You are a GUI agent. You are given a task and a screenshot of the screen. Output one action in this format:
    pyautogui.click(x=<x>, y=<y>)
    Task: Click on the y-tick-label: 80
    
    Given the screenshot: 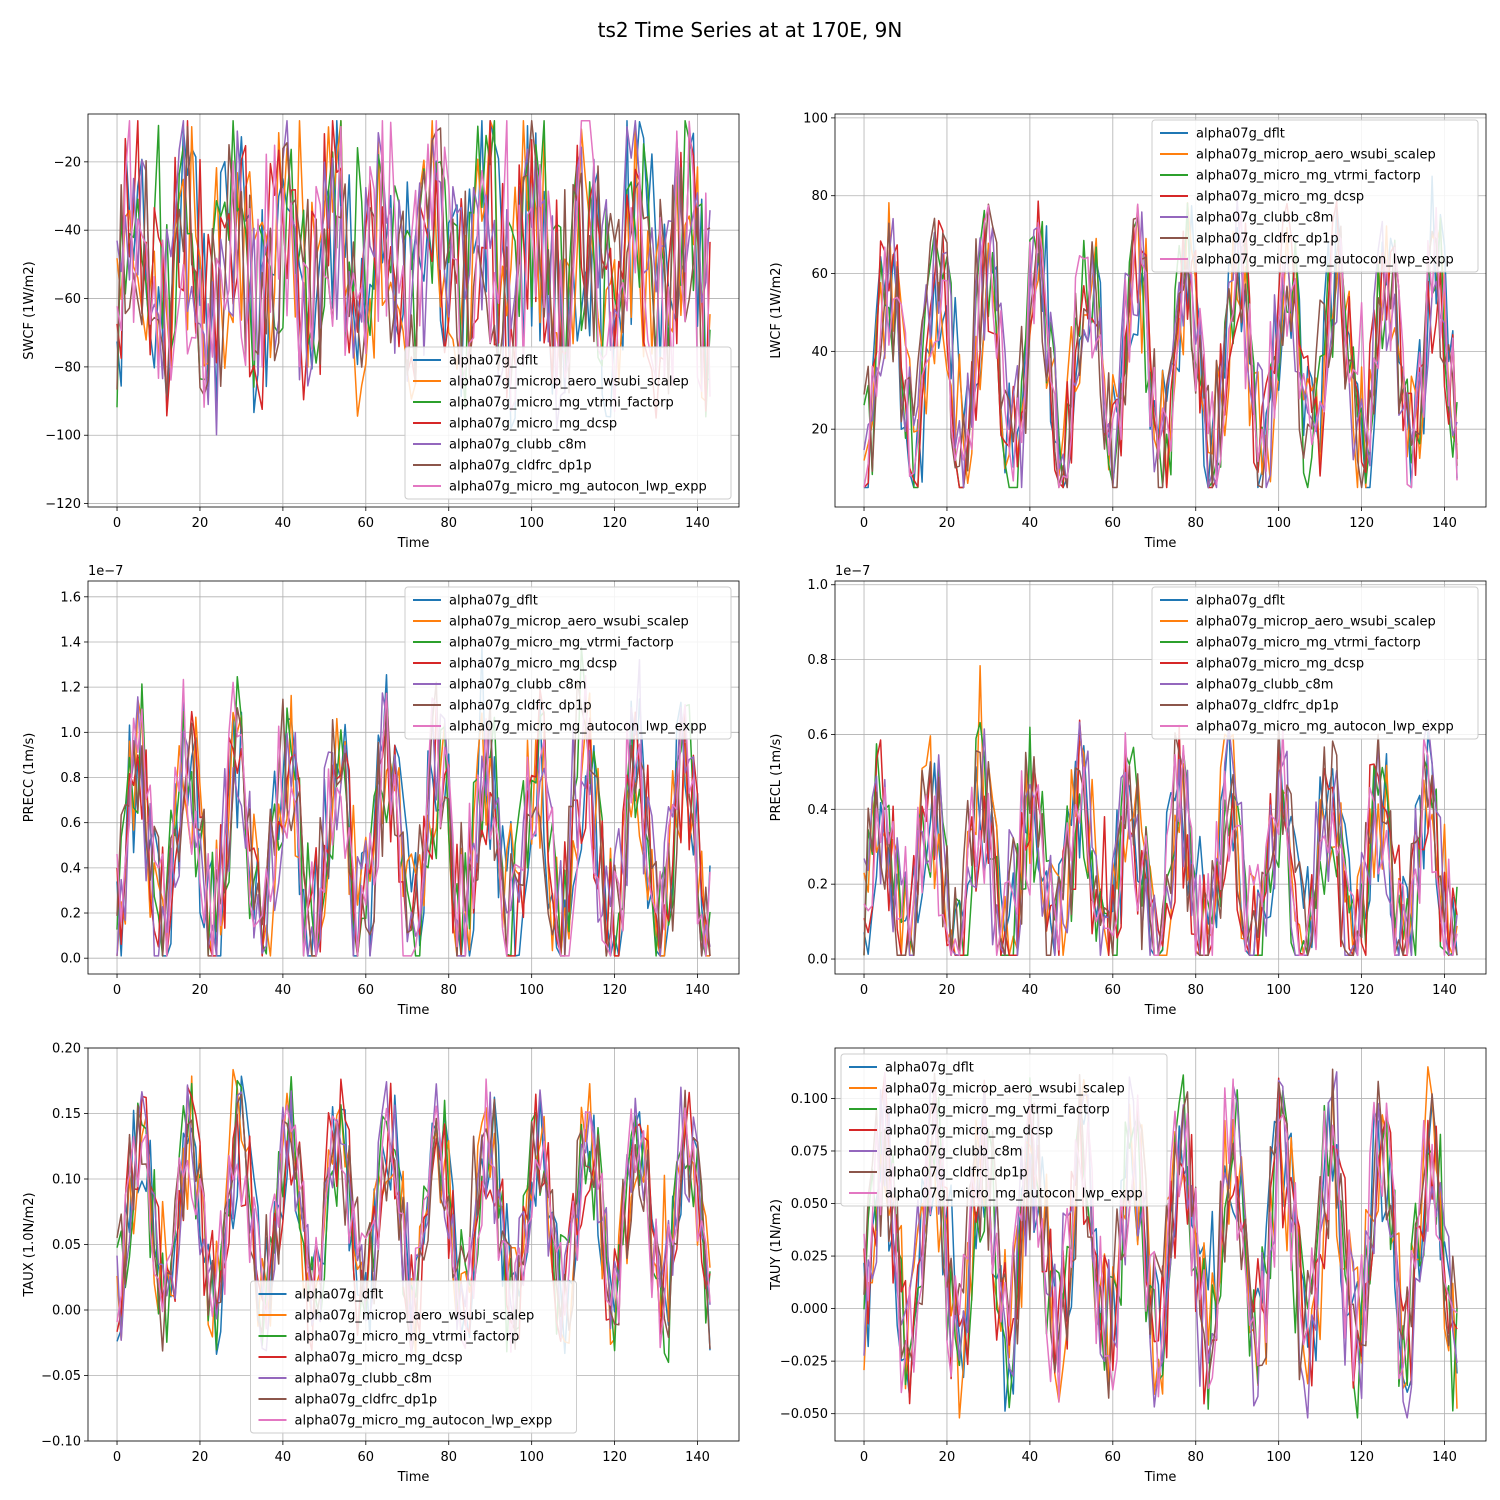 What is the action you would take?
    pyautogui.click(x=819, y=196)
    